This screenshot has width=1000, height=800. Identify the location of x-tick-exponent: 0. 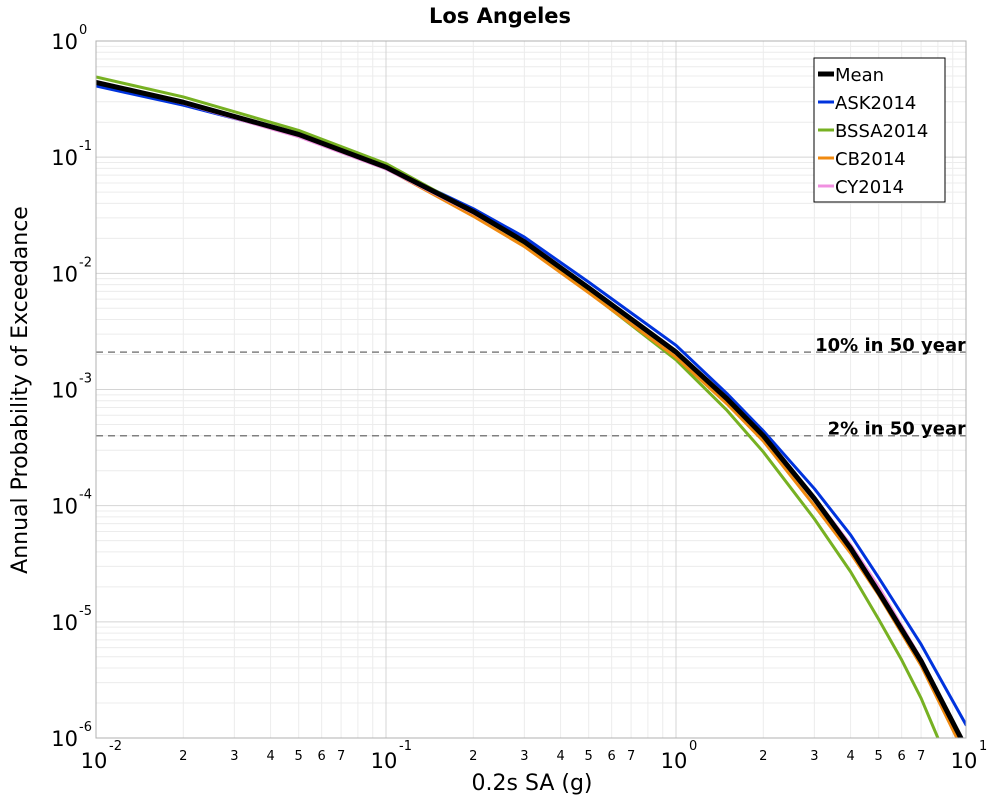
(693, 746).